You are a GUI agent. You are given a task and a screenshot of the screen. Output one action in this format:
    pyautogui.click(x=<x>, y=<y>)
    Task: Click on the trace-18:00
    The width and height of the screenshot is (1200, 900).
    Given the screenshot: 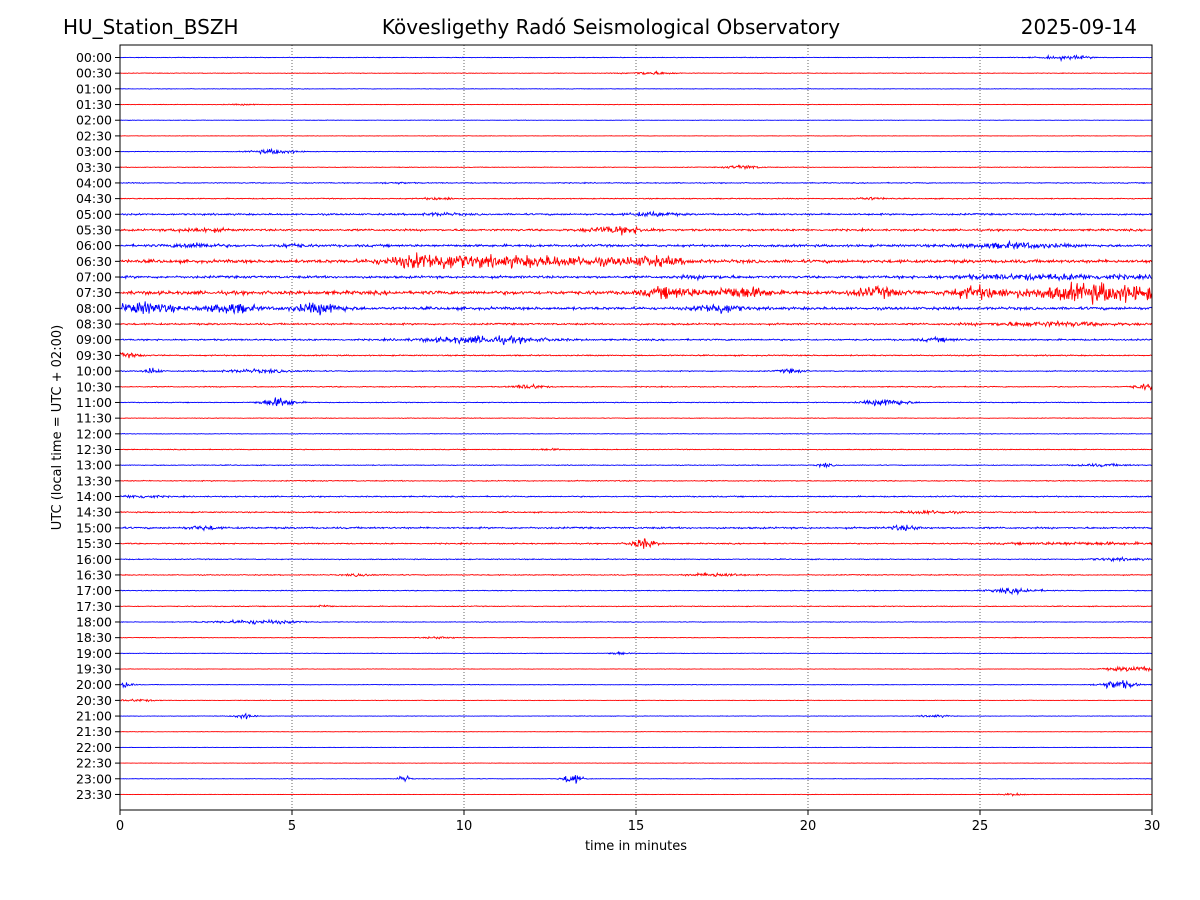 What is the action you would take?
    pyautogui.click(x=636, y=621)
    